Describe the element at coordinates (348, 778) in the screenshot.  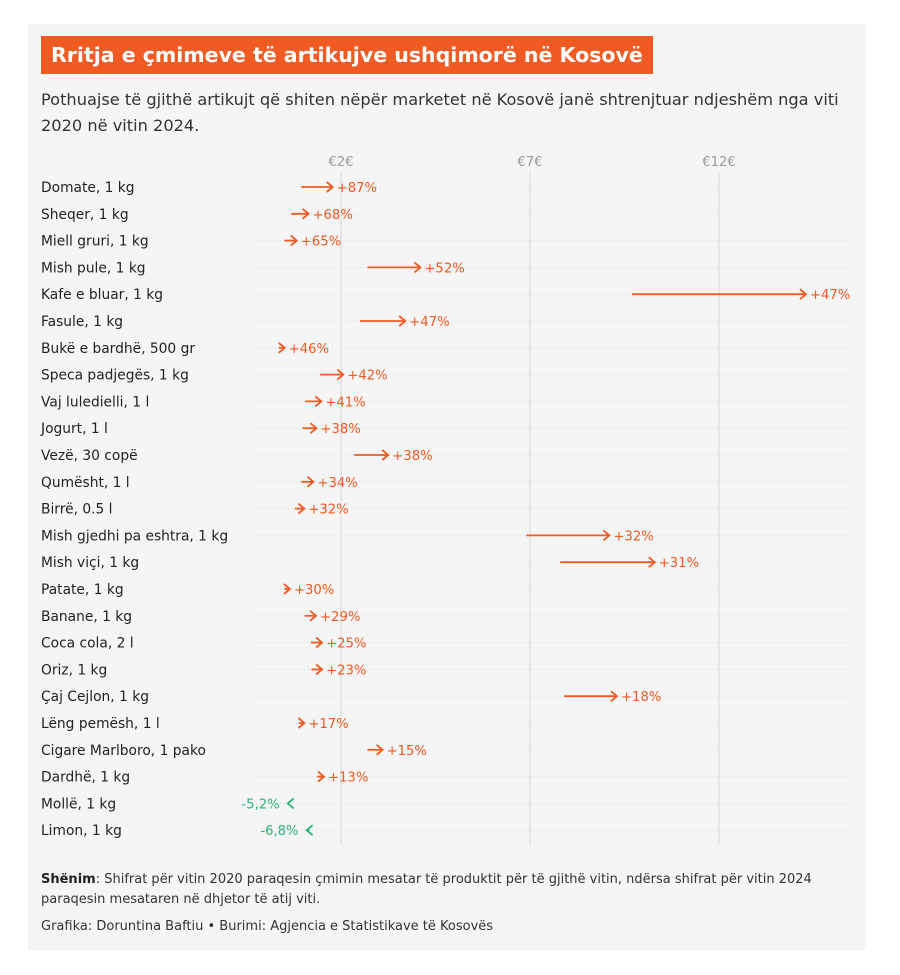
I see `change-label: +13%` at that location.